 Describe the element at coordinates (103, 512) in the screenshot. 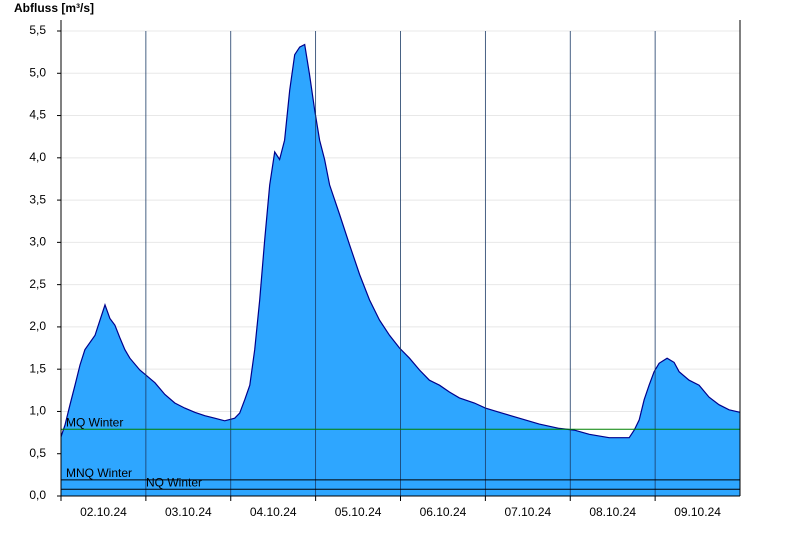

I see `x-tick-label: 02.10.24` at that location.